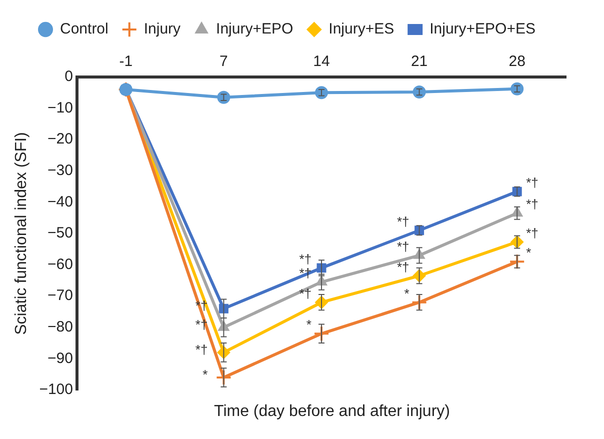 The height and width of the screenshot is (439, 604). Describe the element at coordinates (163, 29) in the screenshot. I see `legend-label: Injury` at that location.